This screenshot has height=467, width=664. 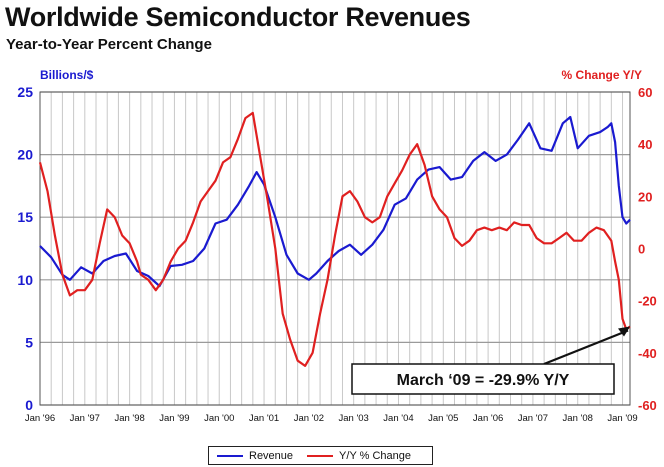 I want to click on left-tick-label: 10, so click(x=25, y=280).